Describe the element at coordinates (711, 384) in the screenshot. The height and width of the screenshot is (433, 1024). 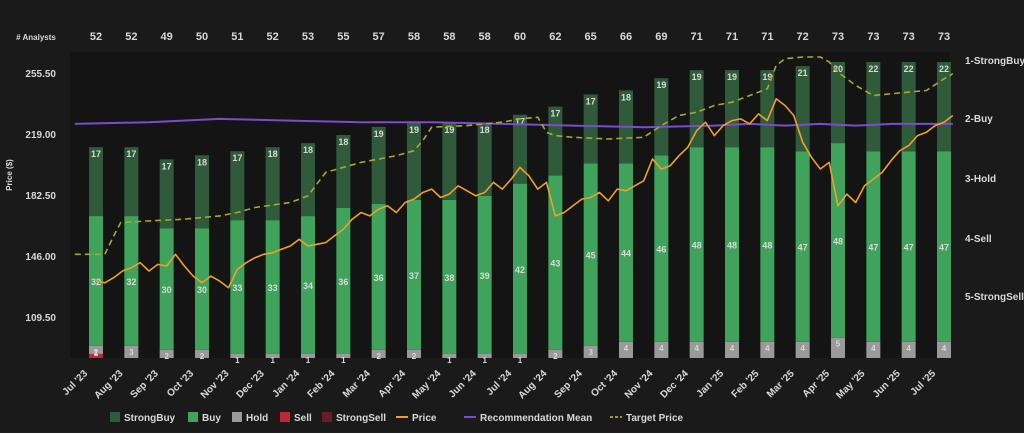
I see `x-tick-label: Jan '25` at that location.